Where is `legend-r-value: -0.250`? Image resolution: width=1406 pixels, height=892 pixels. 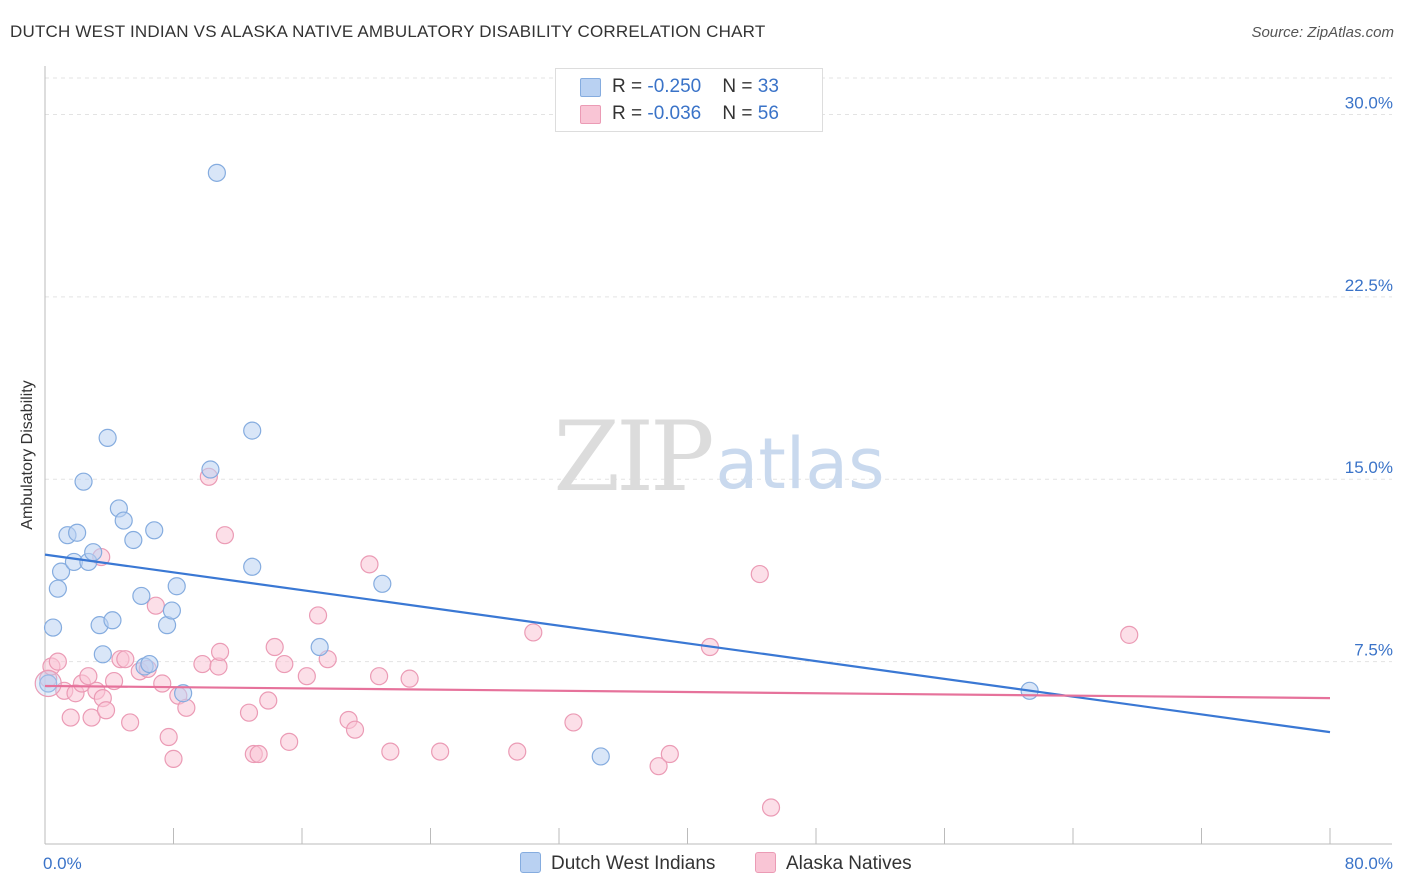
legend-r-value: -0.250 is located at coordinates (674, 86).